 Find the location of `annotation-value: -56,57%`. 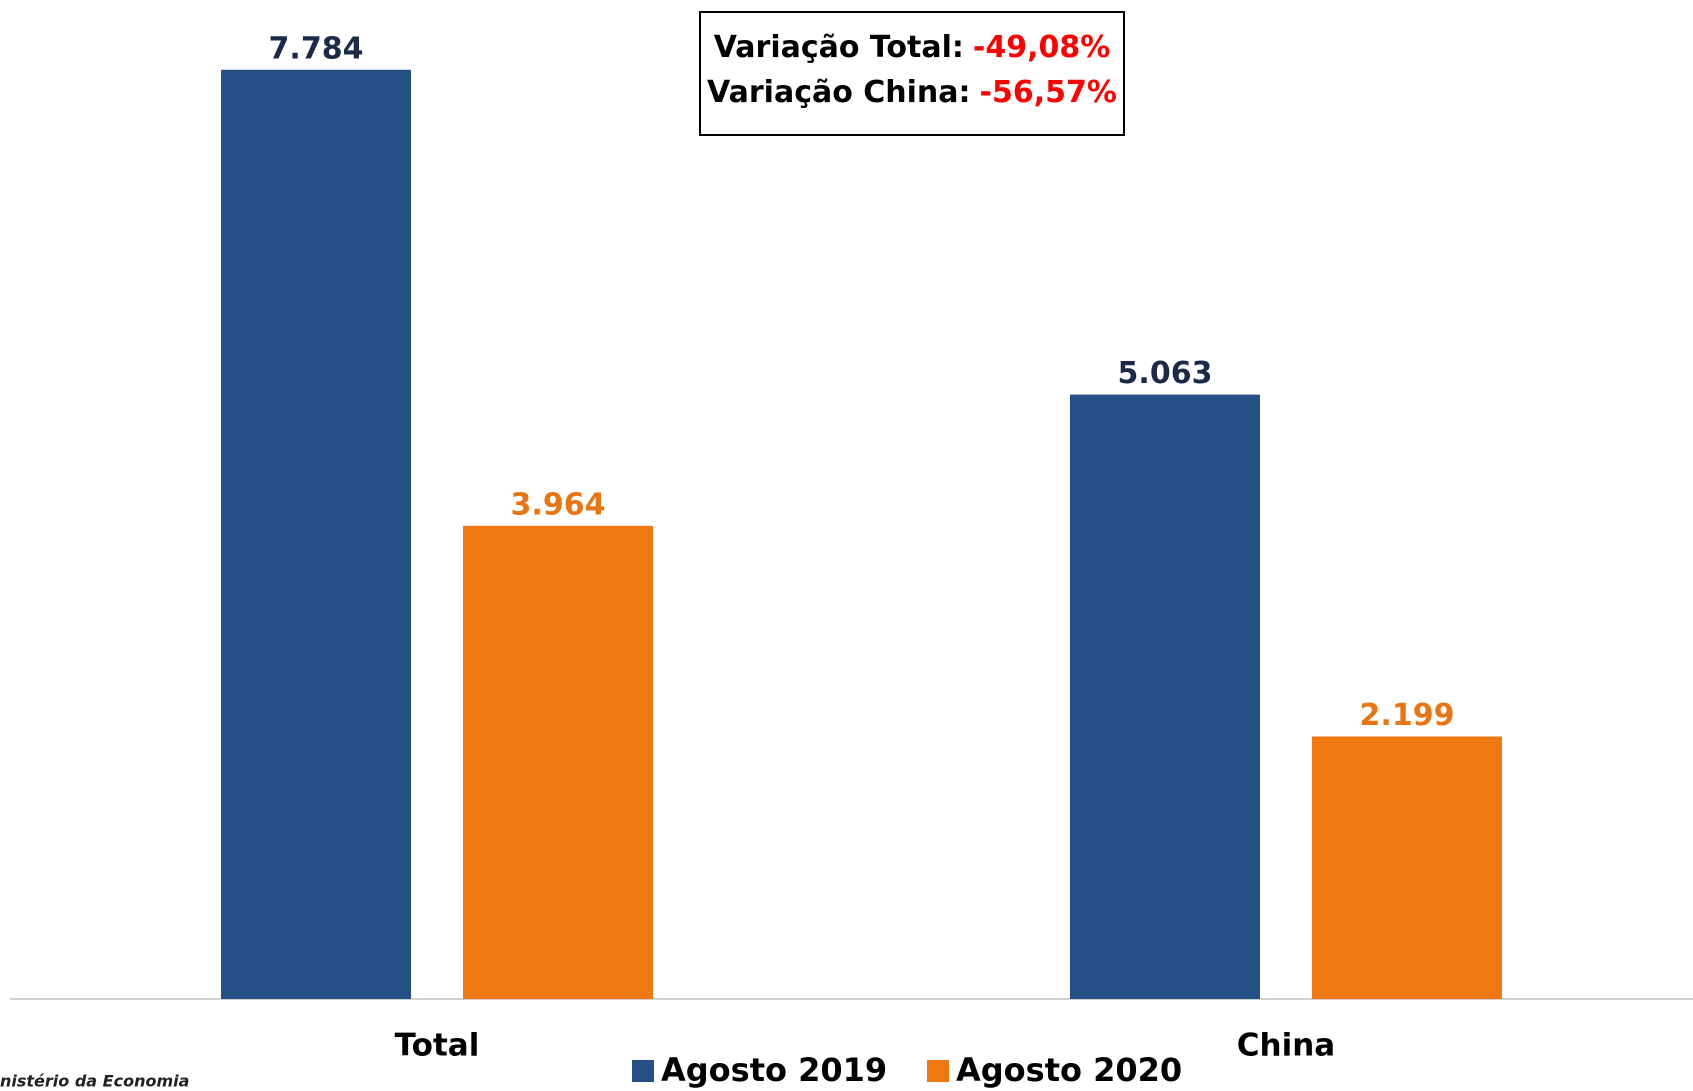

annotation-value: -56,57% is located at coordinates (1048, 92).